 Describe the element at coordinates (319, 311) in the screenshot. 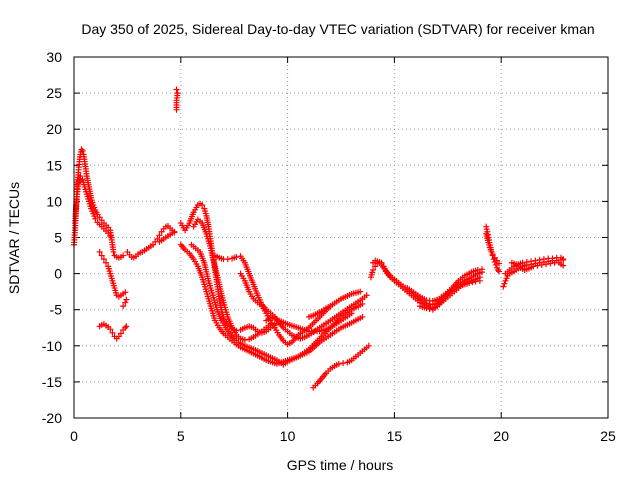

I see `series-late-low` at that location.